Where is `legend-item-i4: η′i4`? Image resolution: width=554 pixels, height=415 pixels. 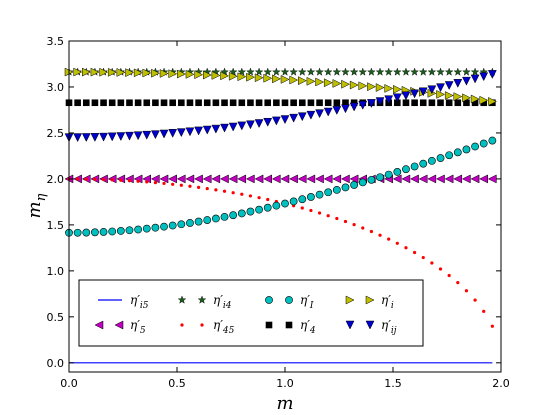
legend-item-i4: η′i4 is located at coordinates (204, 302).